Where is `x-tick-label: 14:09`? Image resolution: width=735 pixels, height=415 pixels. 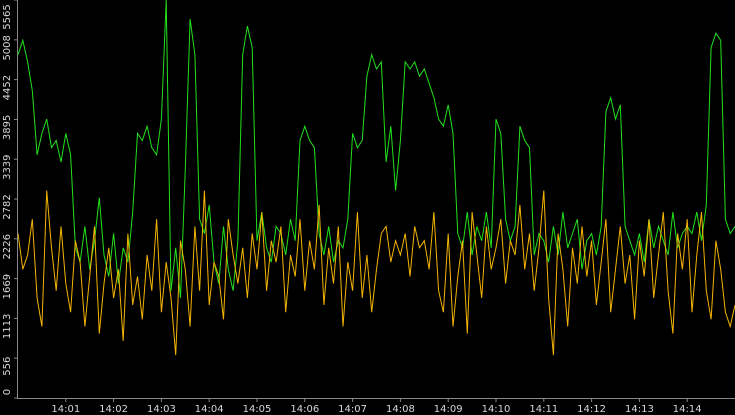 x-tick-label: 14:09 is located at coordinates (448, 409).